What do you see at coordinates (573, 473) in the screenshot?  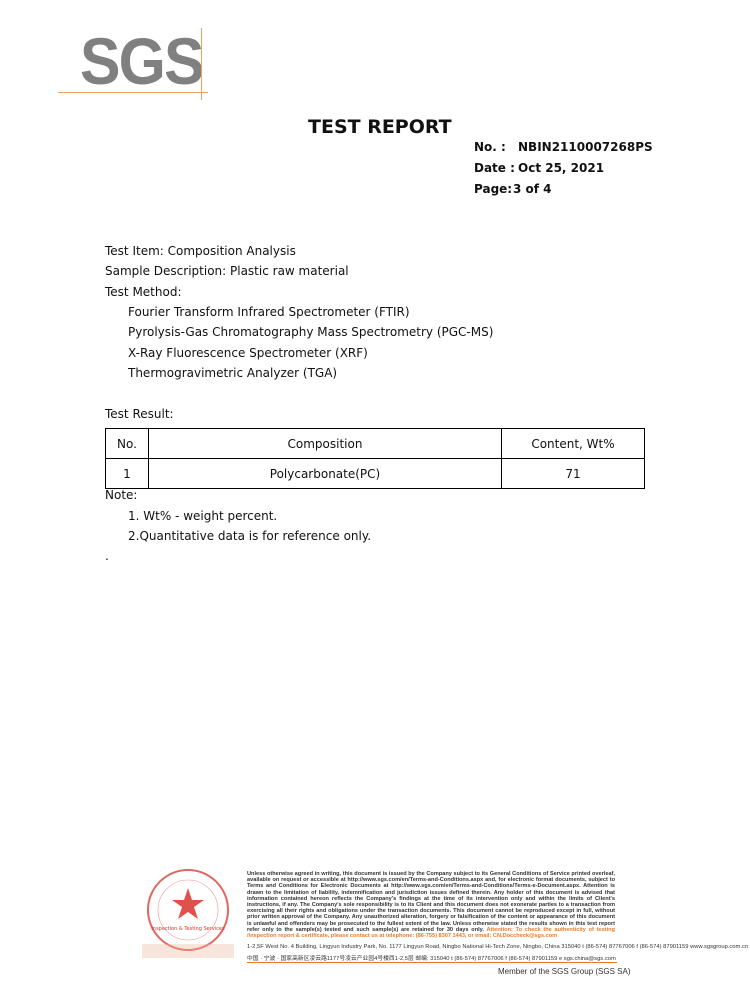 I see `cell-content: 71` at bounding box center [573, 473].